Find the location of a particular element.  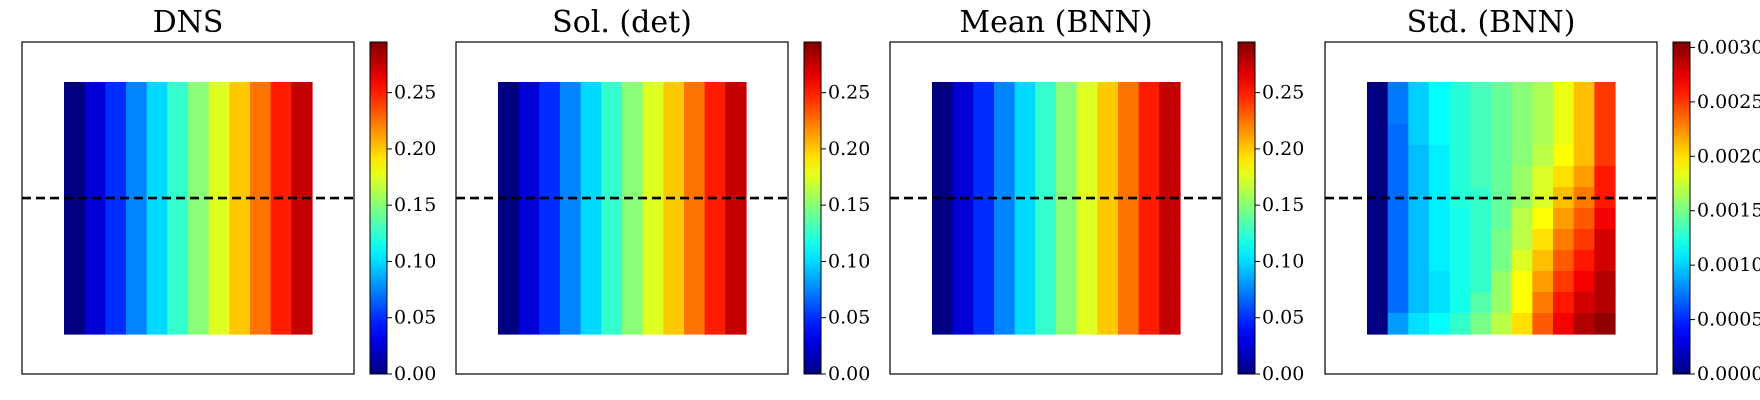

panel-2-colorbar-frame is located at coordinates (812, 208).